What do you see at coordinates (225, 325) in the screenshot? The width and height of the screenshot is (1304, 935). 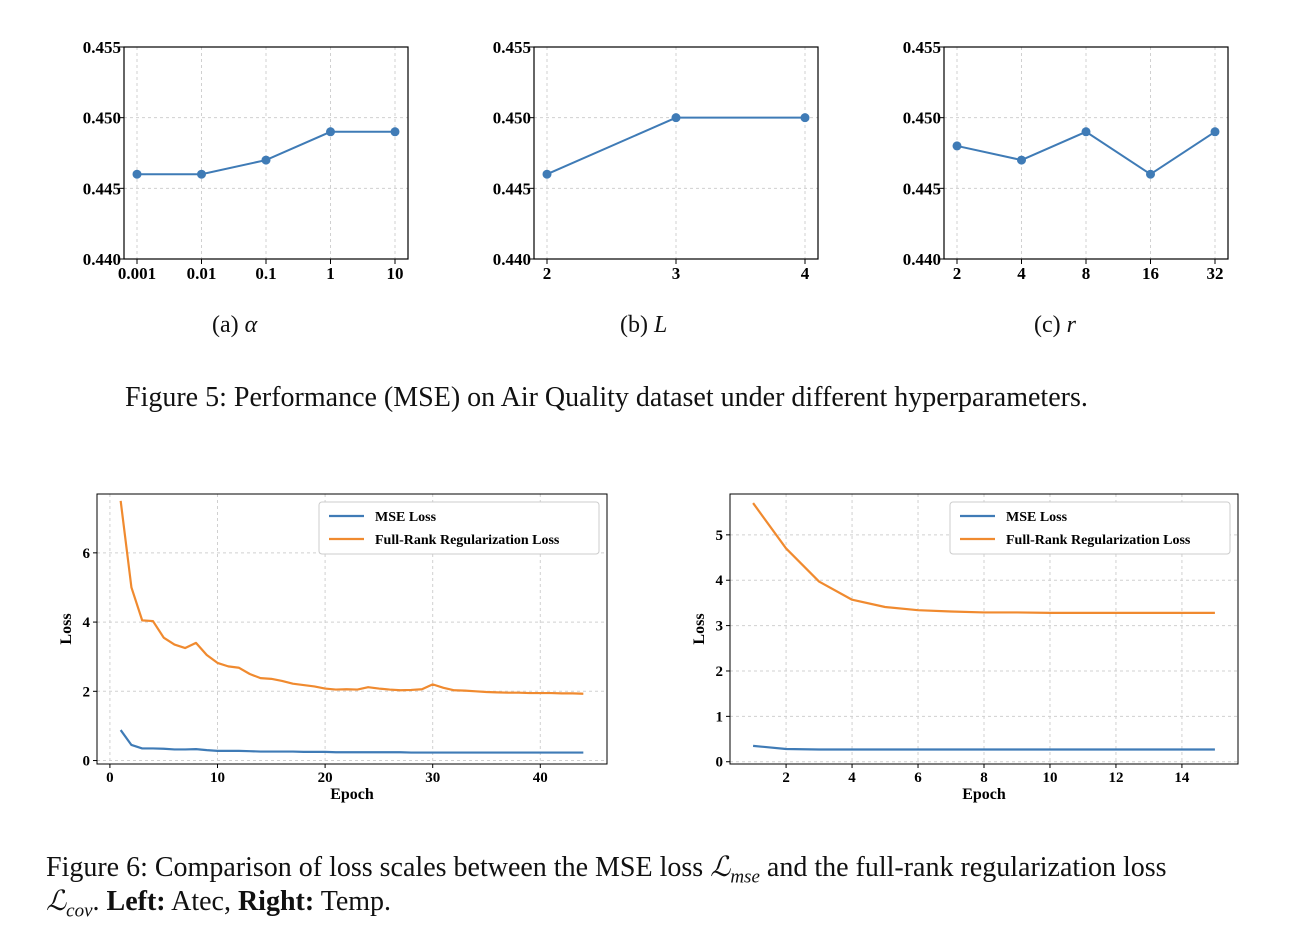 I see `subcaption-a-label: (a)` at bounding box center [225, 325].